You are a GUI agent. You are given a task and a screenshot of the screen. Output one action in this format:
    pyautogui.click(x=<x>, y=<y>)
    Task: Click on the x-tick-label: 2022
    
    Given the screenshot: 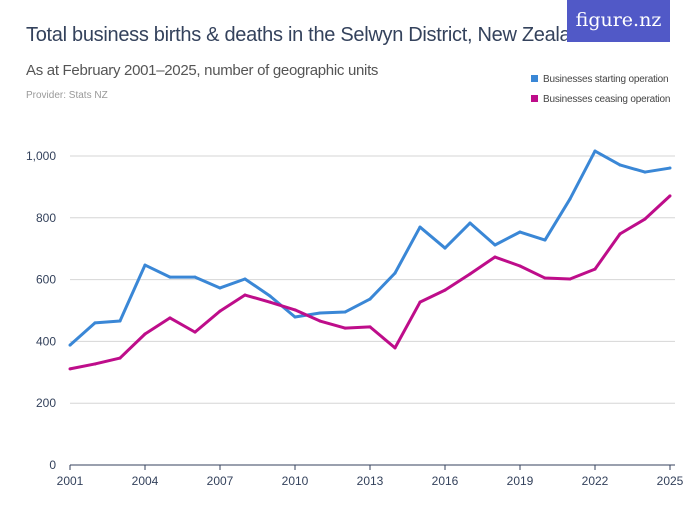 What is the action you would take?
    pyautogui.click(x=595, y=481)
    